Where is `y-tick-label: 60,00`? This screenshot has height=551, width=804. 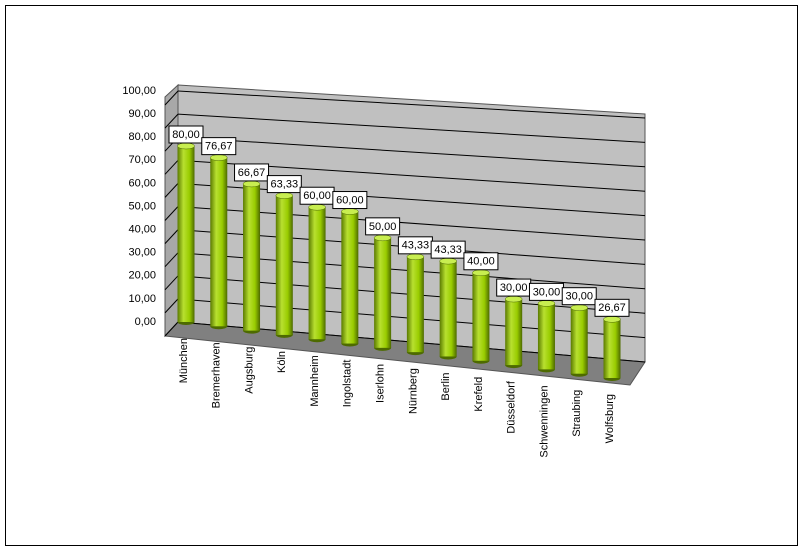
y-tick-label: 60,00 is located at coordinates (142, 183).